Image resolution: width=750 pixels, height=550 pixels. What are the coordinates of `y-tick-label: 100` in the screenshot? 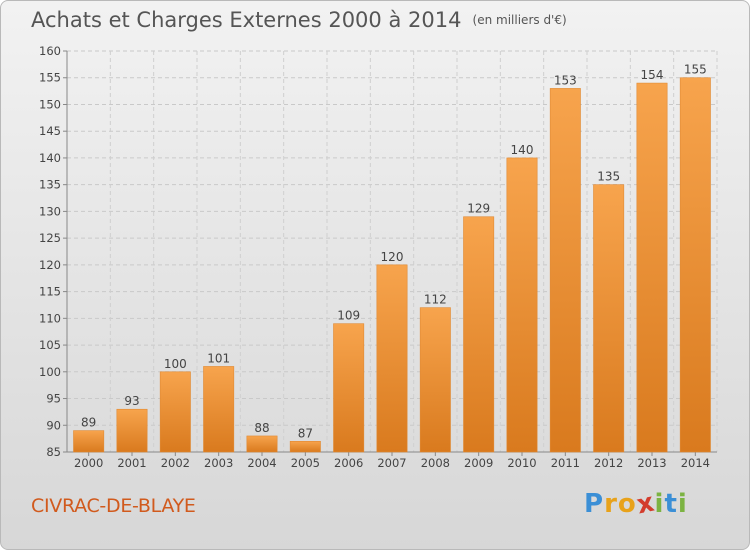 It's located at (50, 372).